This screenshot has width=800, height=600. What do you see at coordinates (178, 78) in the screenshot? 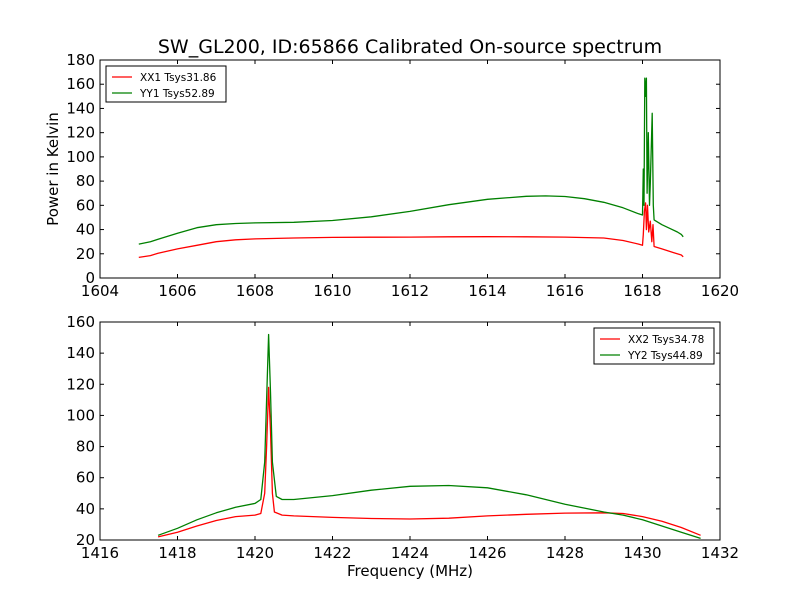
I see `legend-label: XX1 Tsys31.86` at bounding box center [178, 78].